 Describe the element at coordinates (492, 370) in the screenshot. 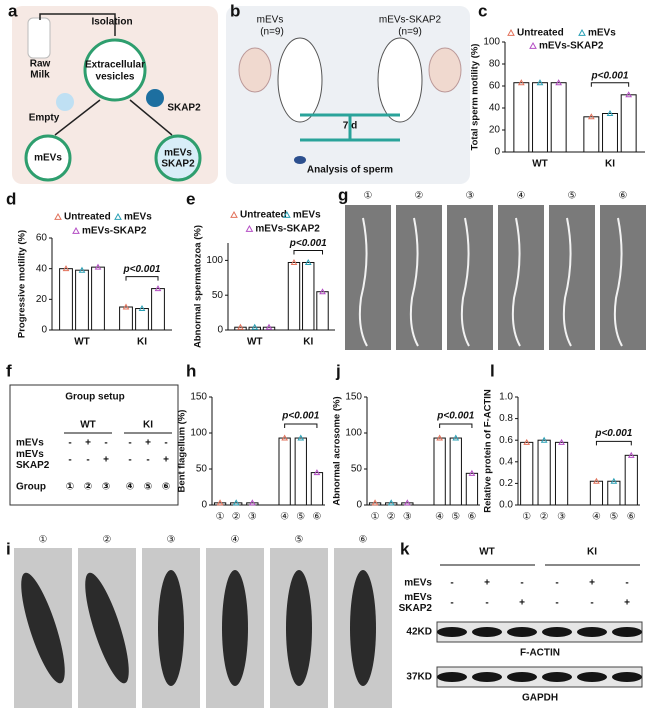

I see `panel-letter: l` at that location.